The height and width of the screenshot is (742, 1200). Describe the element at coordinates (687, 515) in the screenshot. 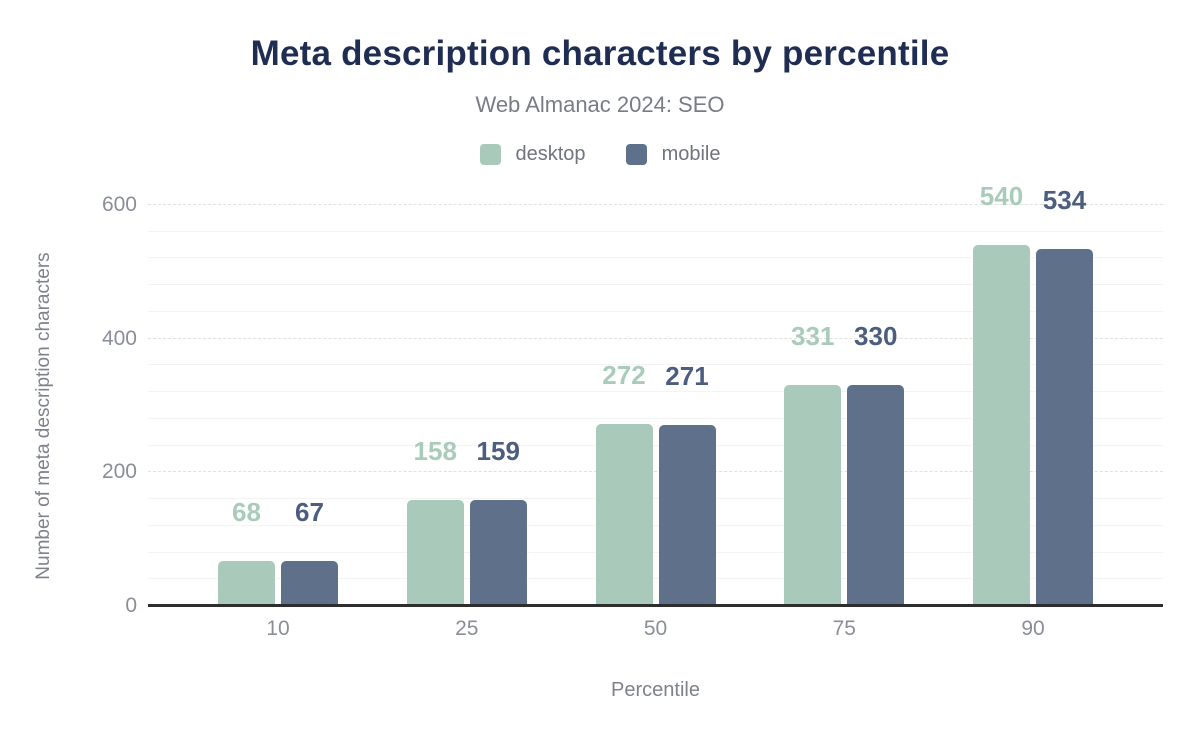

I see `bar-mobile-p50` at that location.